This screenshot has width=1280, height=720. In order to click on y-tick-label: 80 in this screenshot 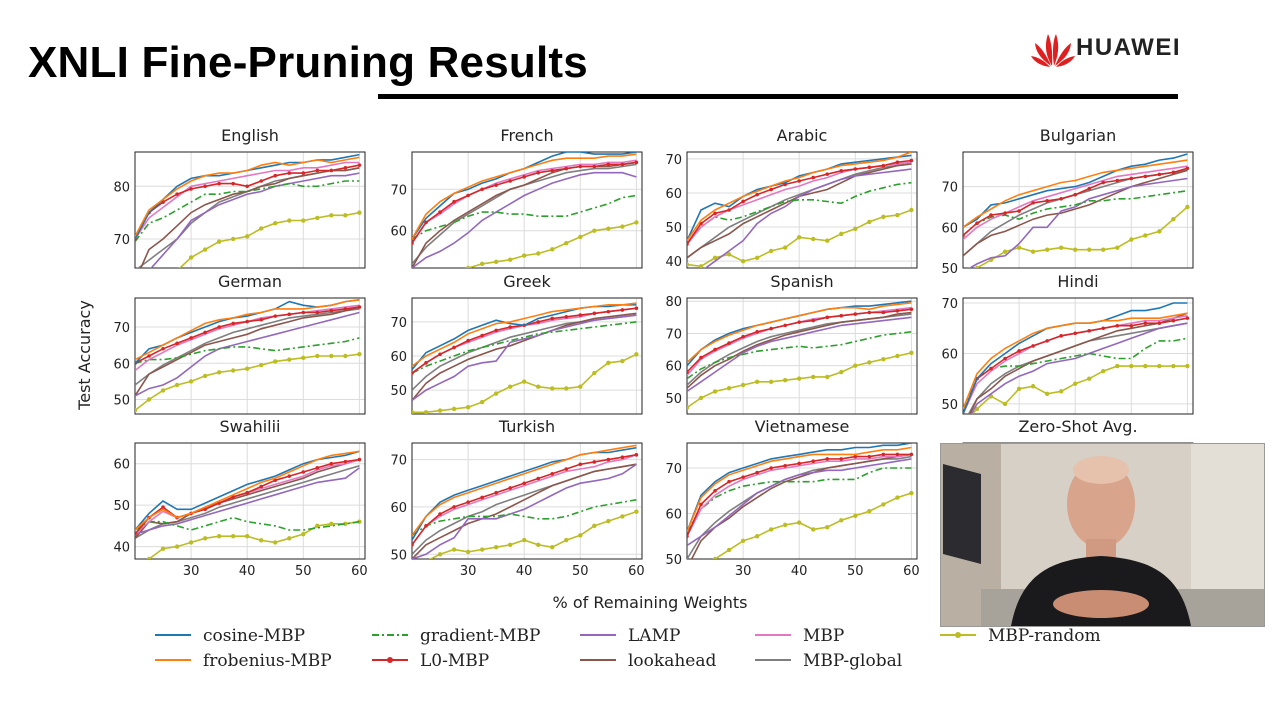, I will do `click(673, 302)`.